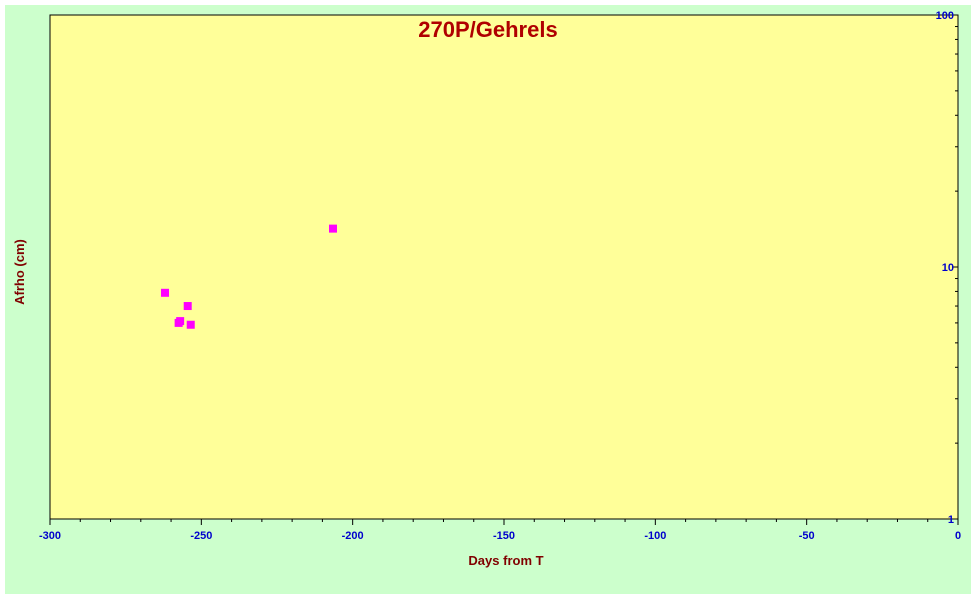 Image resolution: width=976 pixels, height=599 pixels. What do you see at coordinates (807, 536) in the screenshot?
I see `x-tick-label: -50` at bounding box center [807, 536].